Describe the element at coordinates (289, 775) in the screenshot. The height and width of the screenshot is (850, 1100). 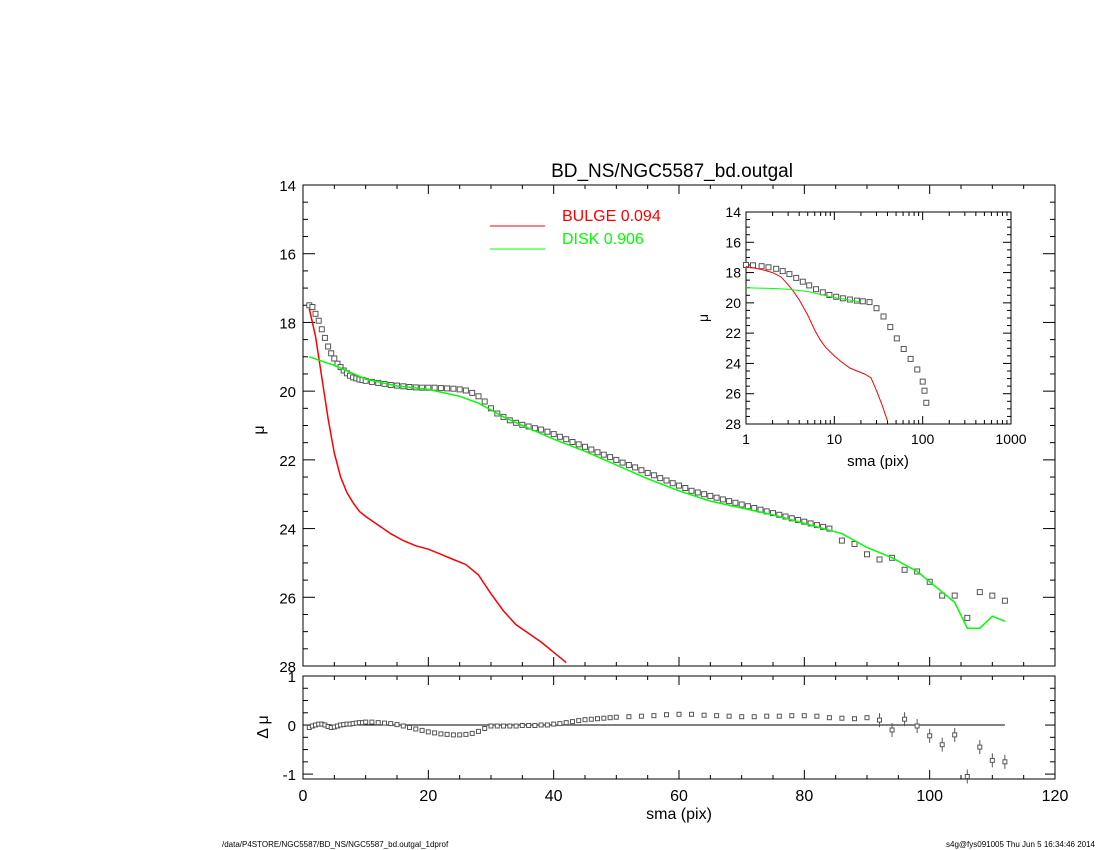
I see `residual-y-tick-label: -1` at that location.